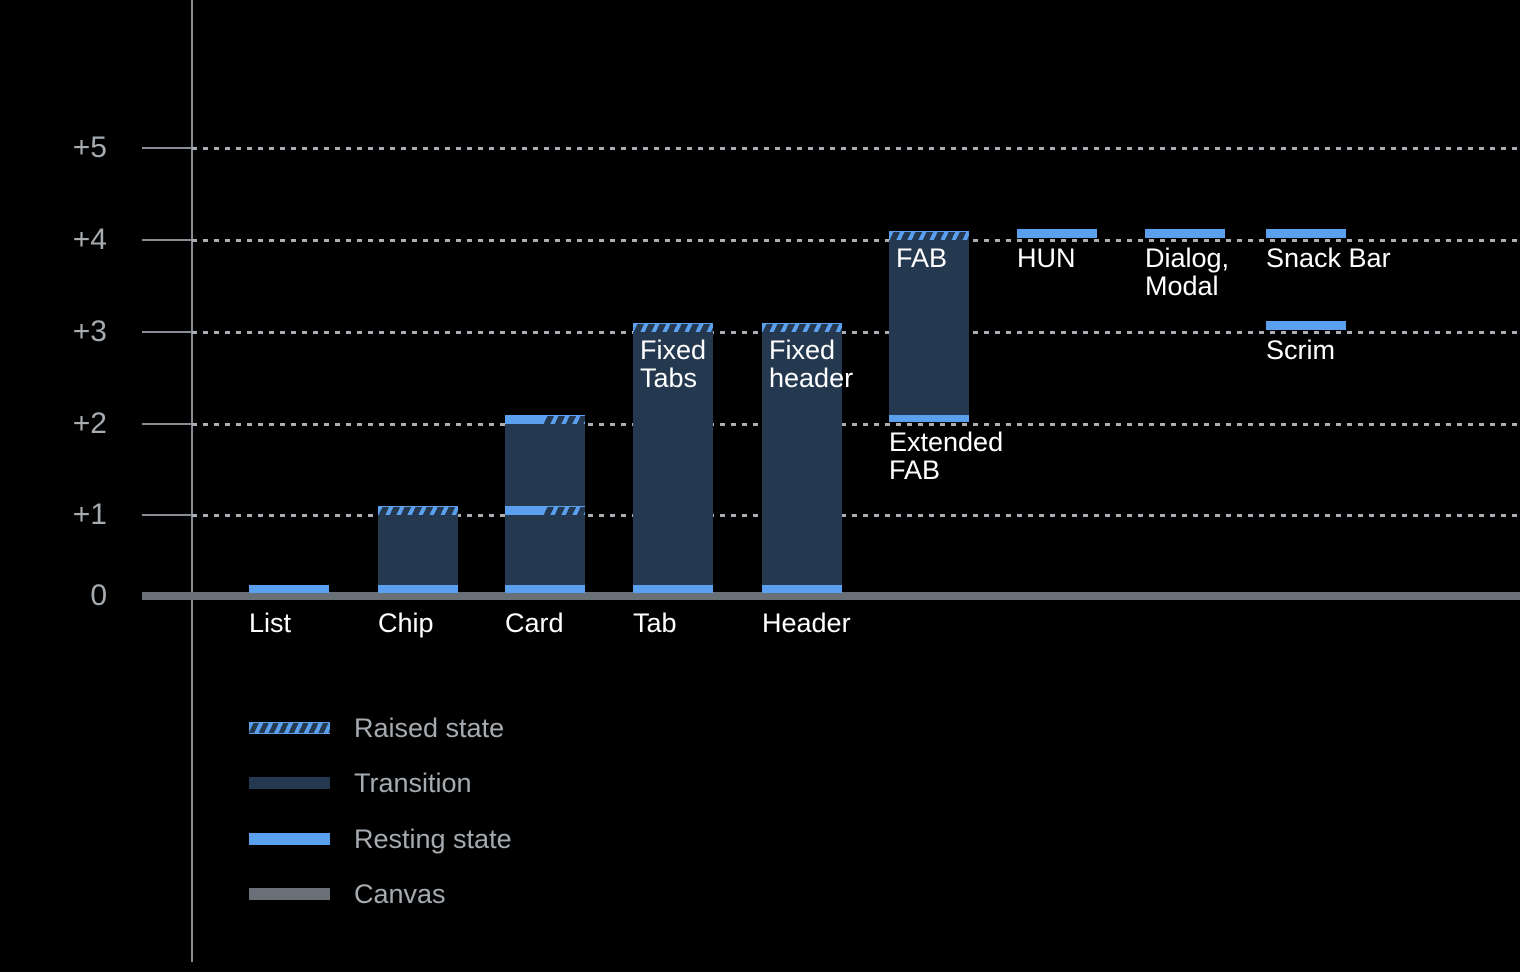  I want to click on bar-label-list: List, so click(270, 623).